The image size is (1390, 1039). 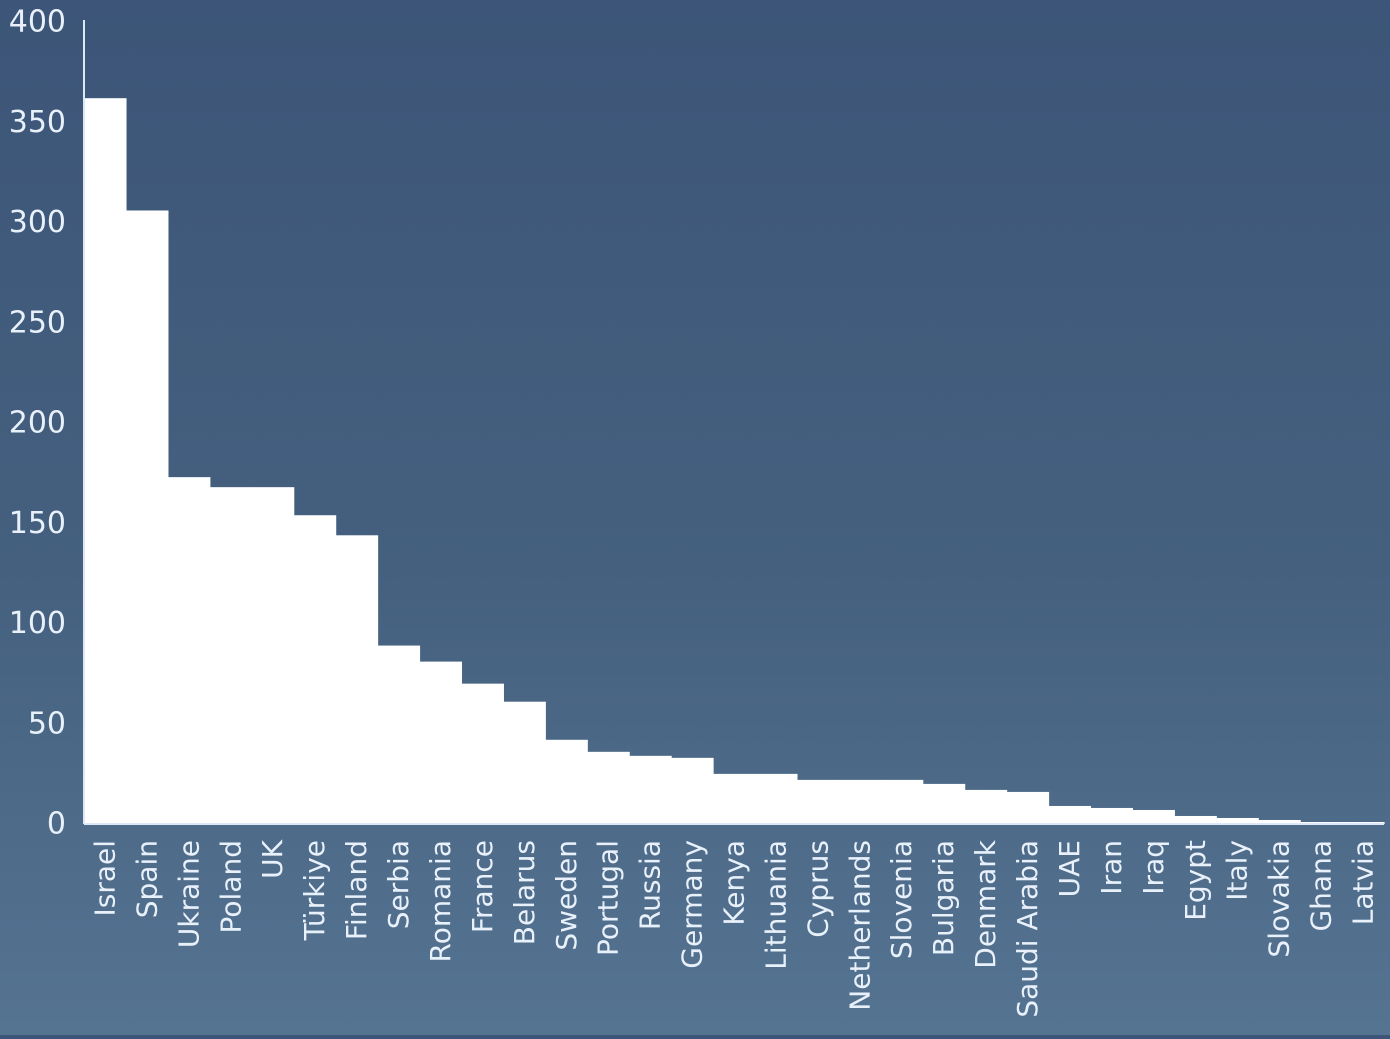 I want to click on x-tick-label: Iran, so click(x=1111, y=867).